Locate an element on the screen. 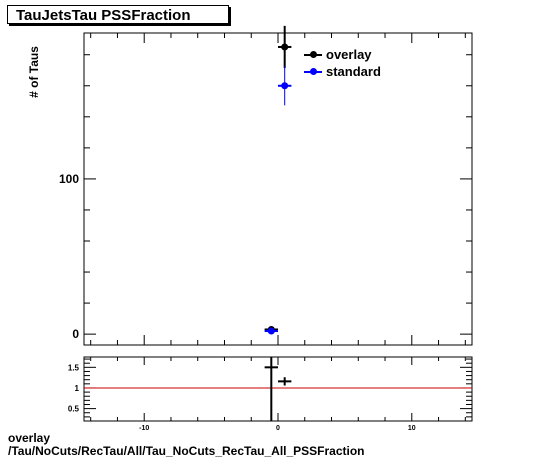 This screenshot has width=546, height=462. legend-label-overlay: overlay is located at coordinates (349, 54).